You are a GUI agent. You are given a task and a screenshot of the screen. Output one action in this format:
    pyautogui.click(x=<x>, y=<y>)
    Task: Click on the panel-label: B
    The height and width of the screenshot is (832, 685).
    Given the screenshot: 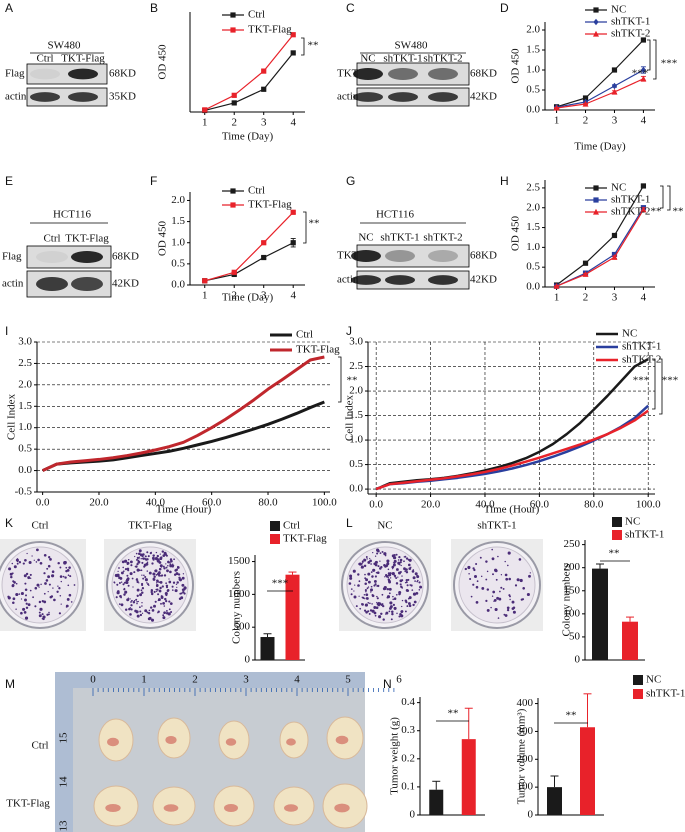 What is the action you would take?
    pyautogui.click(x=154, y=8)
    